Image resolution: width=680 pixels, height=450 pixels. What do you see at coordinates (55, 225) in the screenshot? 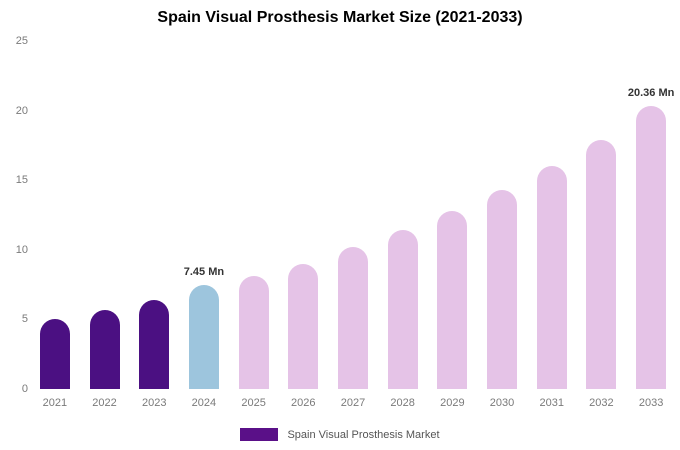
I see `bar-group: 2021` at bounding box center [55, 225].